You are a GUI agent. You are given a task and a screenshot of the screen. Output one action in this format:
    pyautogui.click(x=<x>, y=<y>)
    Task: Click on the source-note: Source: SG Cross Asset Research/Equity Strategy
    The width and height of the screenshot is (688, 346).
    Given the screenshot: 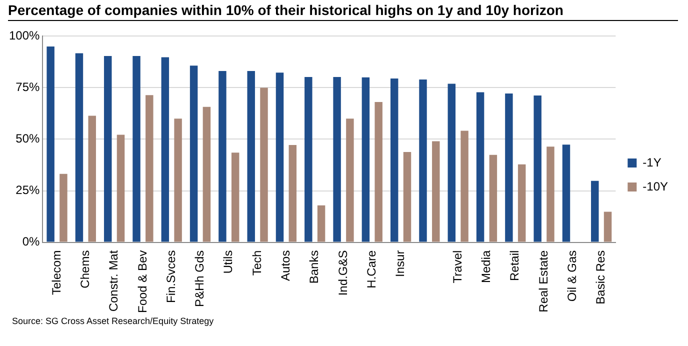 What is the action you would take?
    pyautogui.click(x=113, y=321)
    